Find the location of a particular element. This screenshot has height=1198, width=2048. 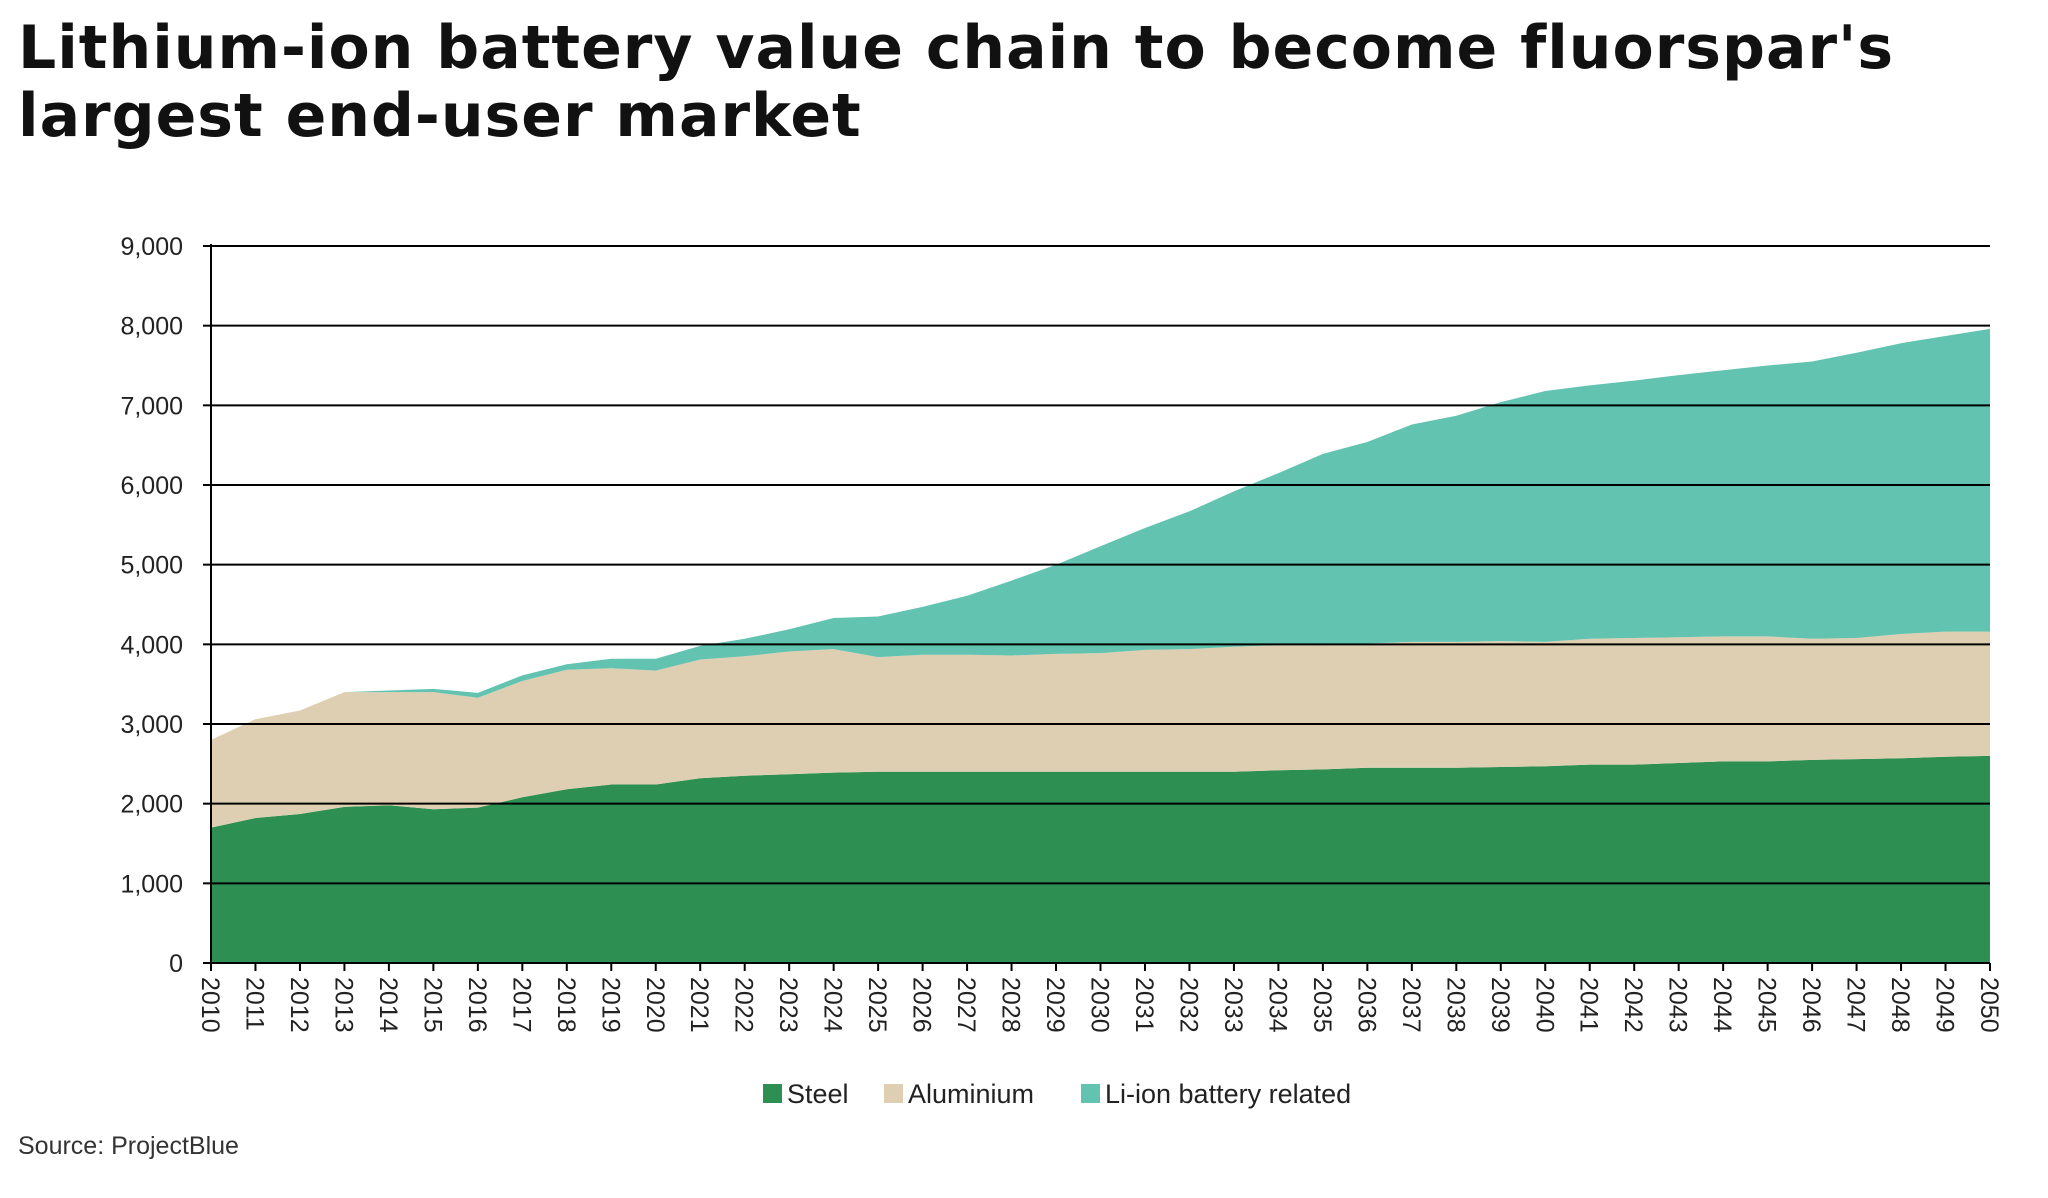

x-tick-label: 2023 is located at coordinates (788, 1005).